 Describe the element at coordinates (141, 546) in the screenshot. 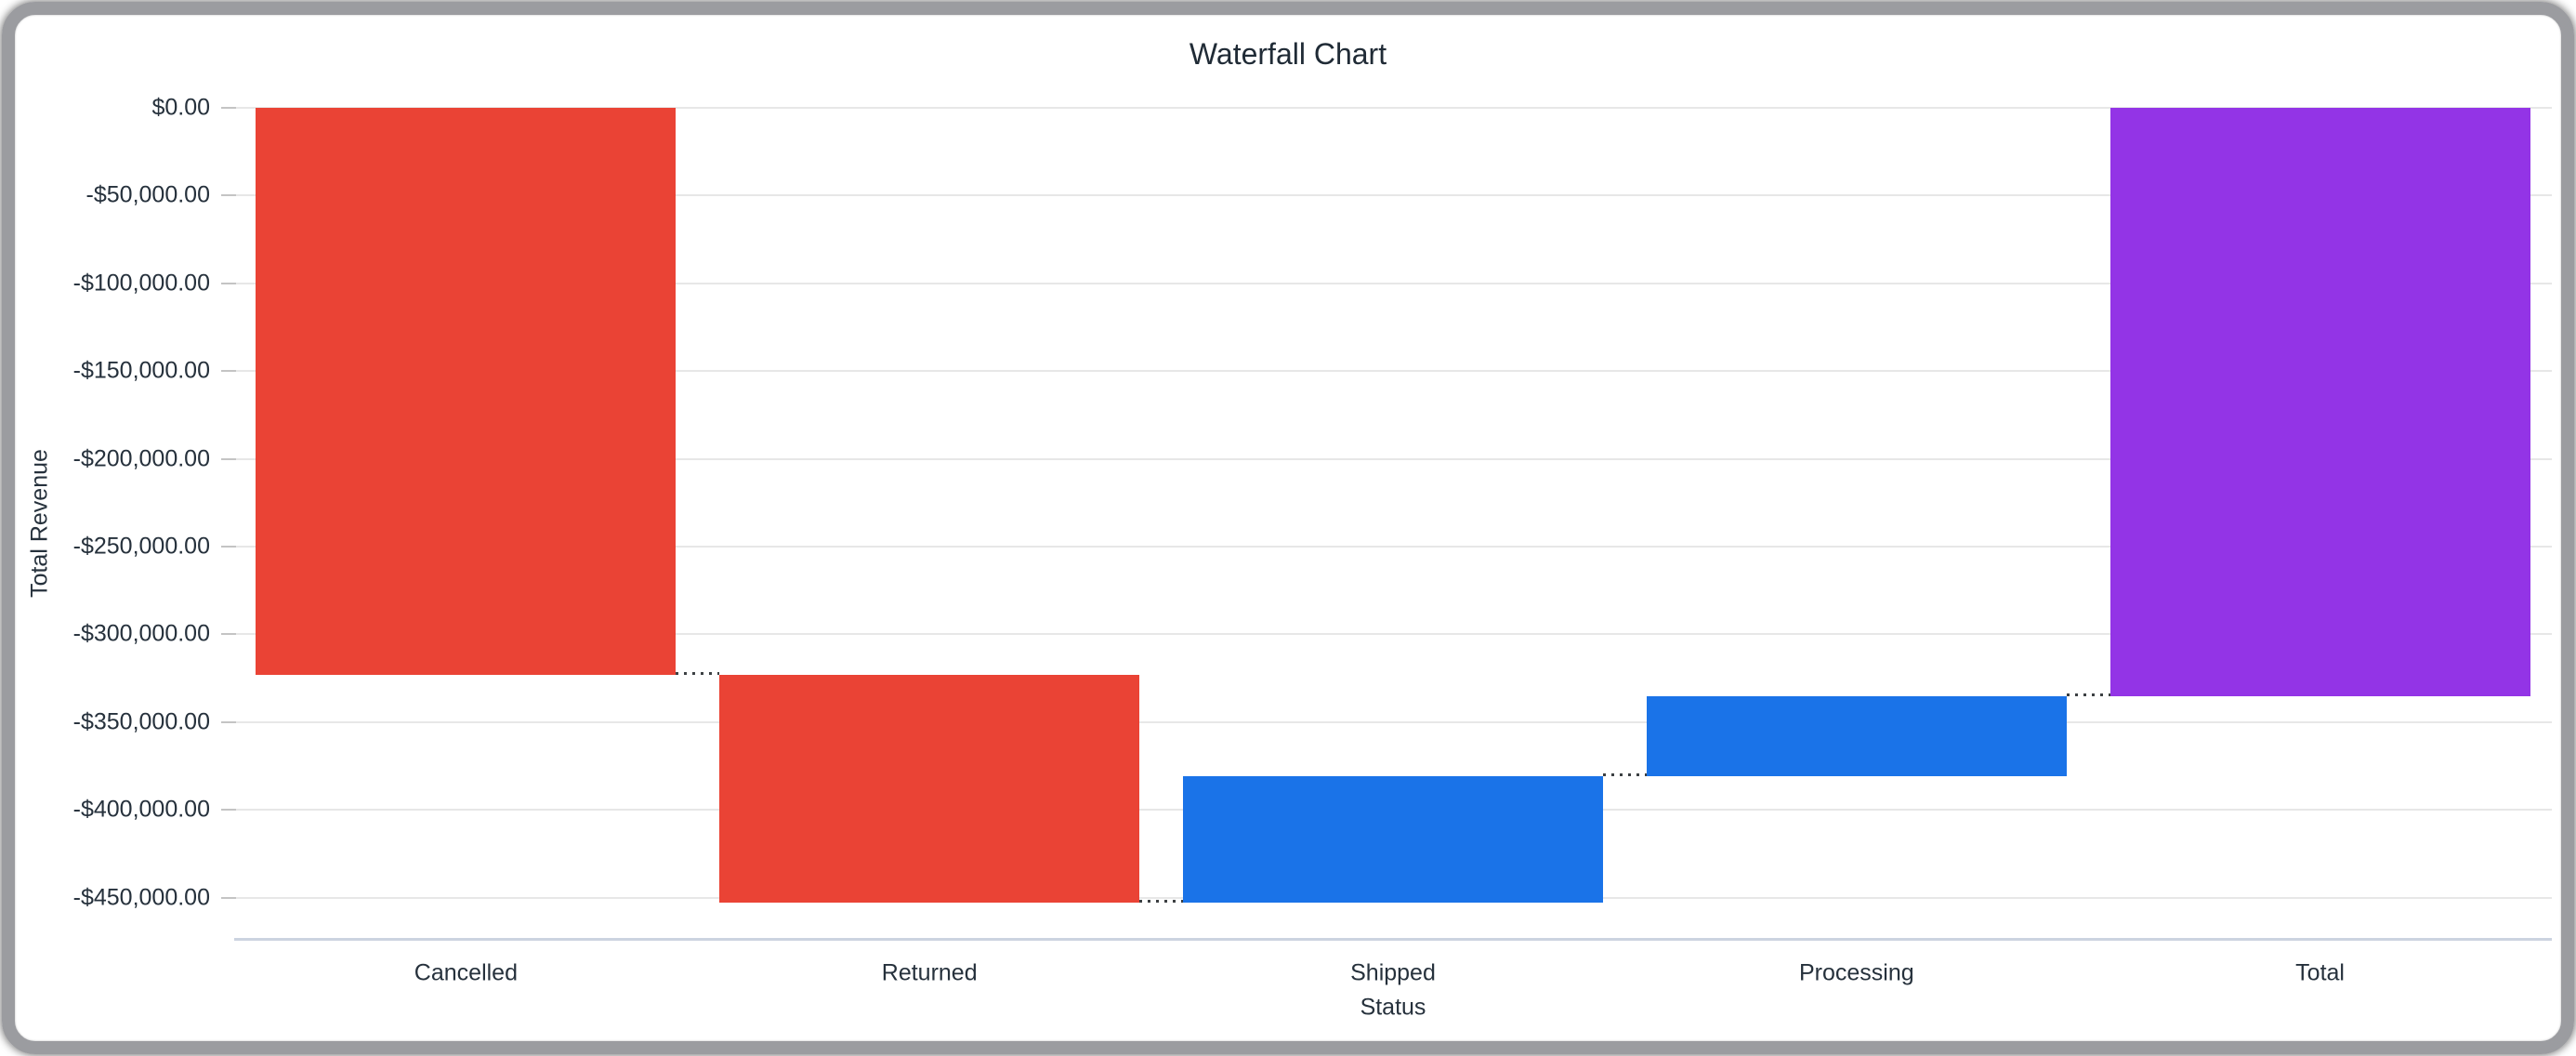

I see `y-axis-tick-label: -$250,000.00` at that location.